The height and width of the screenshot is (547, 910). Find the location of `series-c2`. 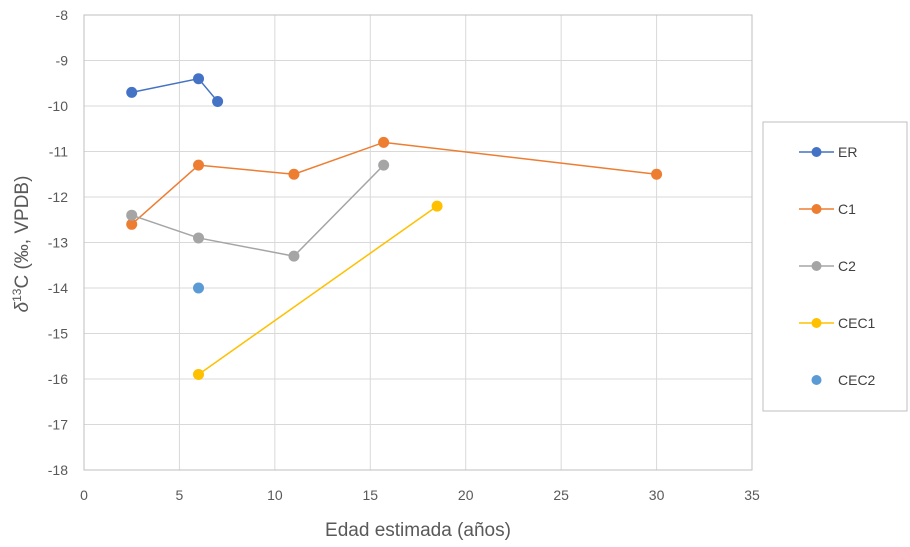

series-c2 is located at coordinates (258, 210).